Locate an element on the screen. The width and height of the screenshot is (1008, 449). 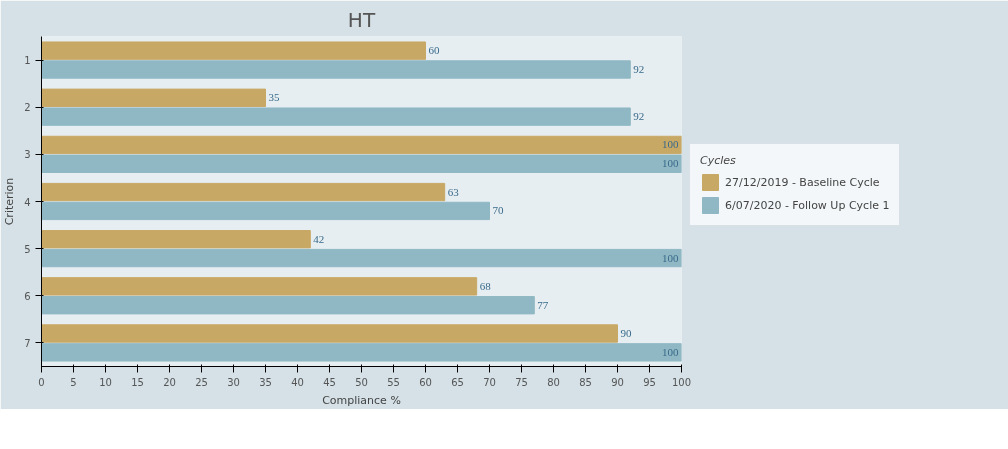
data-label: 70 is located at coordinates (498, 210).